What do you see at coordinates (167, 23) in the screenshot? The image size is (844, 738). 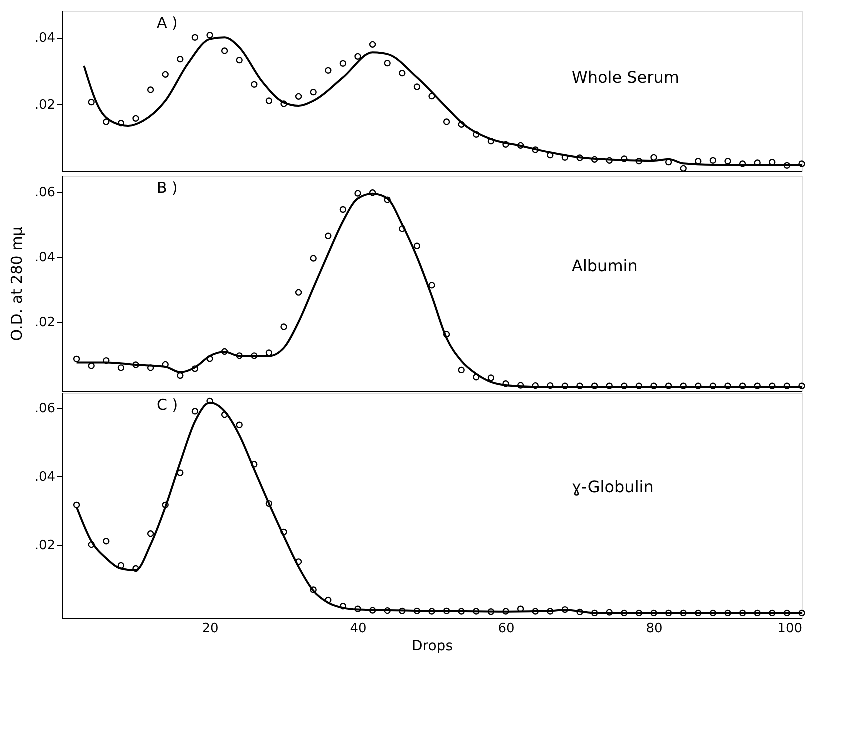 I see `annotation: A )` at bounding box center [167, 23].